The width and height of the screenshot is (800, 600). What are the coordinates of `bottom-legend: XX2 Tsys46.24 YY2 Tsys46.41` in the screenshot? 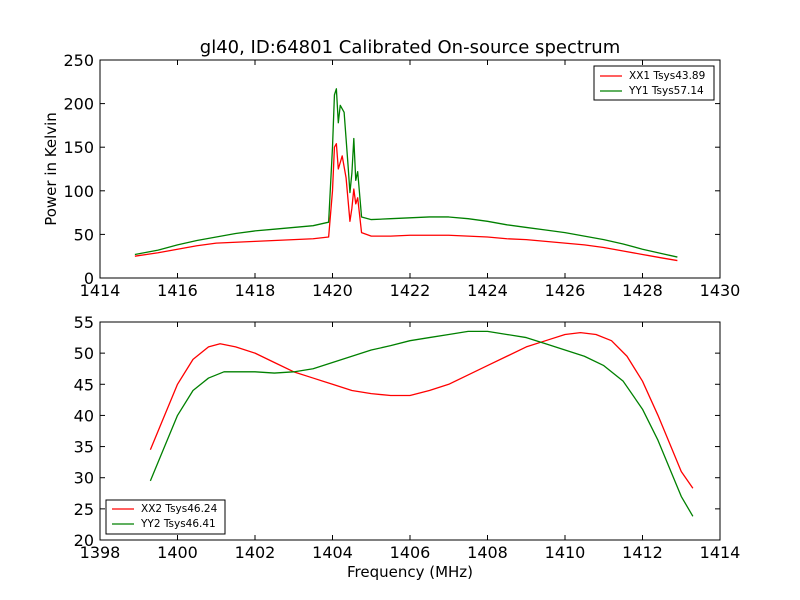 It's located at (165, 517).